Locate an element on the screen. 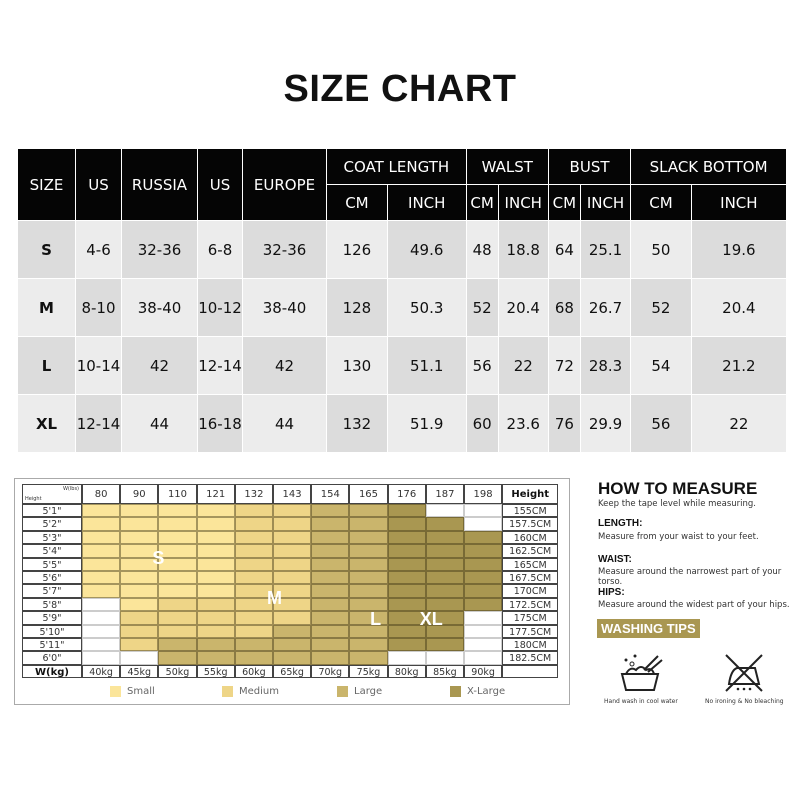 The image size is (800, 800). size-cell: 126 is located at coordinates (357, 249).